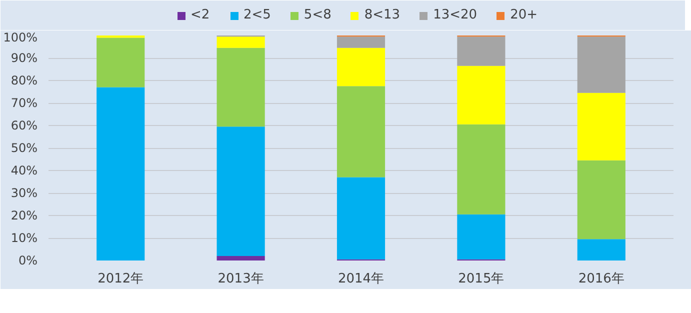  I want to click on x-tick-label: 2015年, so click(481, 279).